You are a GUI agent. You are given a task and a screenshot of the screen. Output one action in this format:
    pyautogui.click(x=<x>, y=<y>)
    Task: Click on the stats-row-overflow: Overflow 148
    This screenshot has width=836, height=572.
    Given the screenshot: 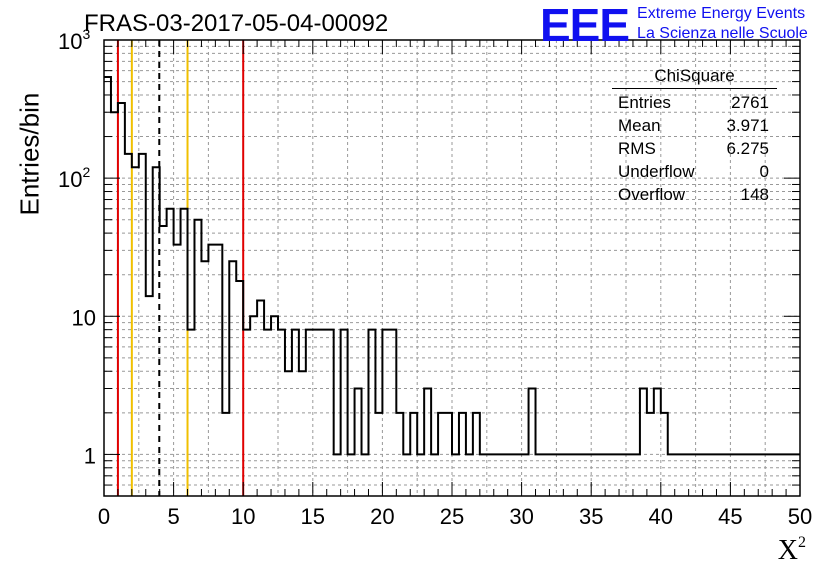 What is the action you would take?
    pyautogui.click(x=694, y=194)
    